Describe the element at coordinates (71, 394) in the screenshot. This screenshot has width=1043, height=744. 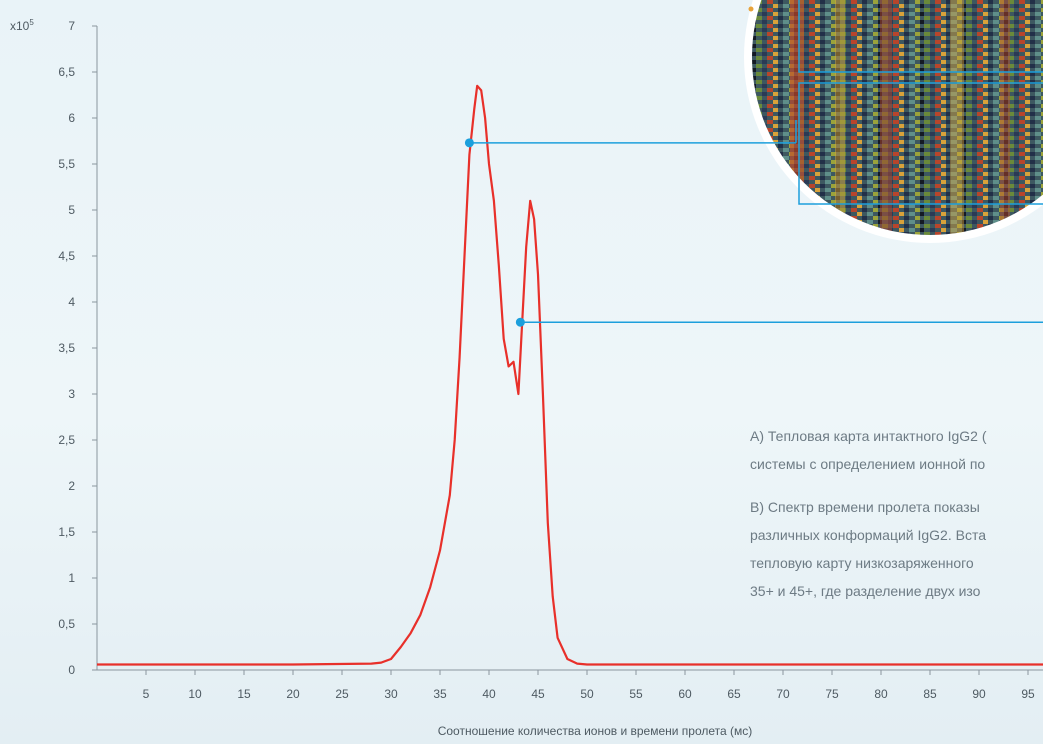
I see `y-tick-label: 3` at that location.